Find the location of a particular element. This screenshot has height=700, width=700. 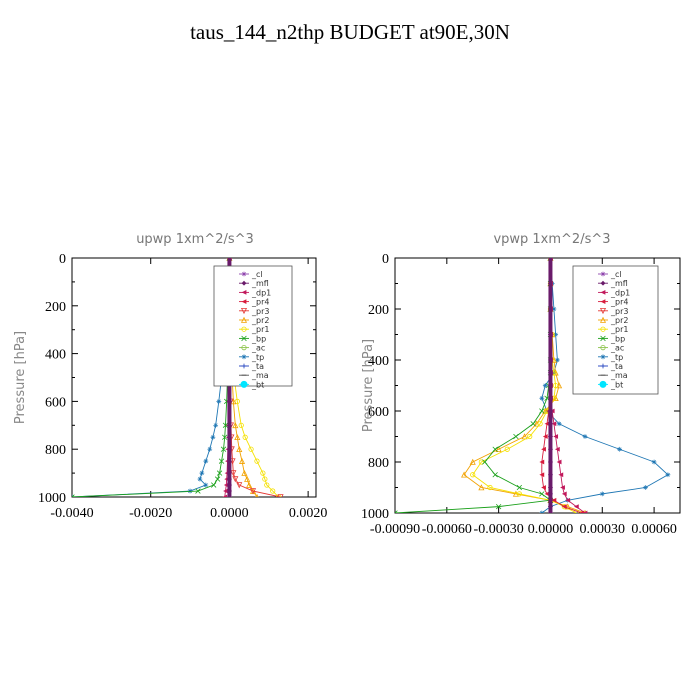

plot-area is located at coordinates (533, 385).